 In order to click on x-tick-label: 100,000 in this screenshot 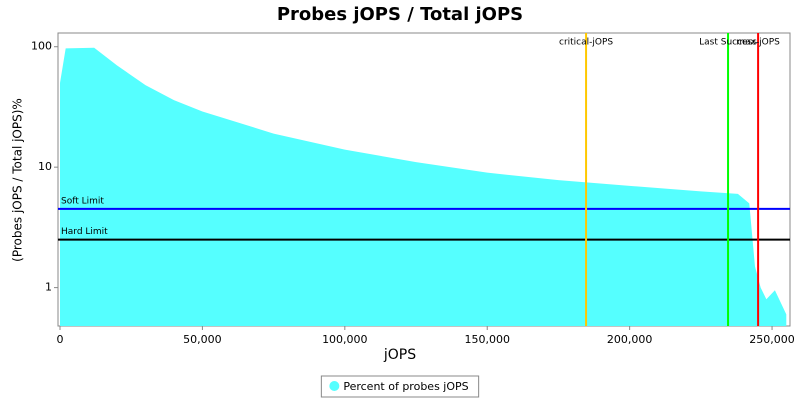, I will do `click(345, 339)`.